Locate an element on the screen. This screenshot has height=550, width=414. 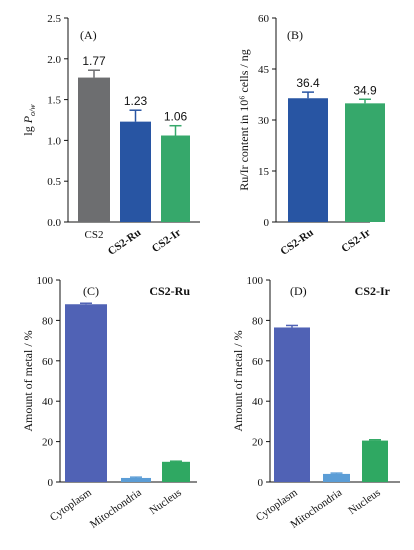
y-tick-label: 15 is located at coordinates (264, 172).